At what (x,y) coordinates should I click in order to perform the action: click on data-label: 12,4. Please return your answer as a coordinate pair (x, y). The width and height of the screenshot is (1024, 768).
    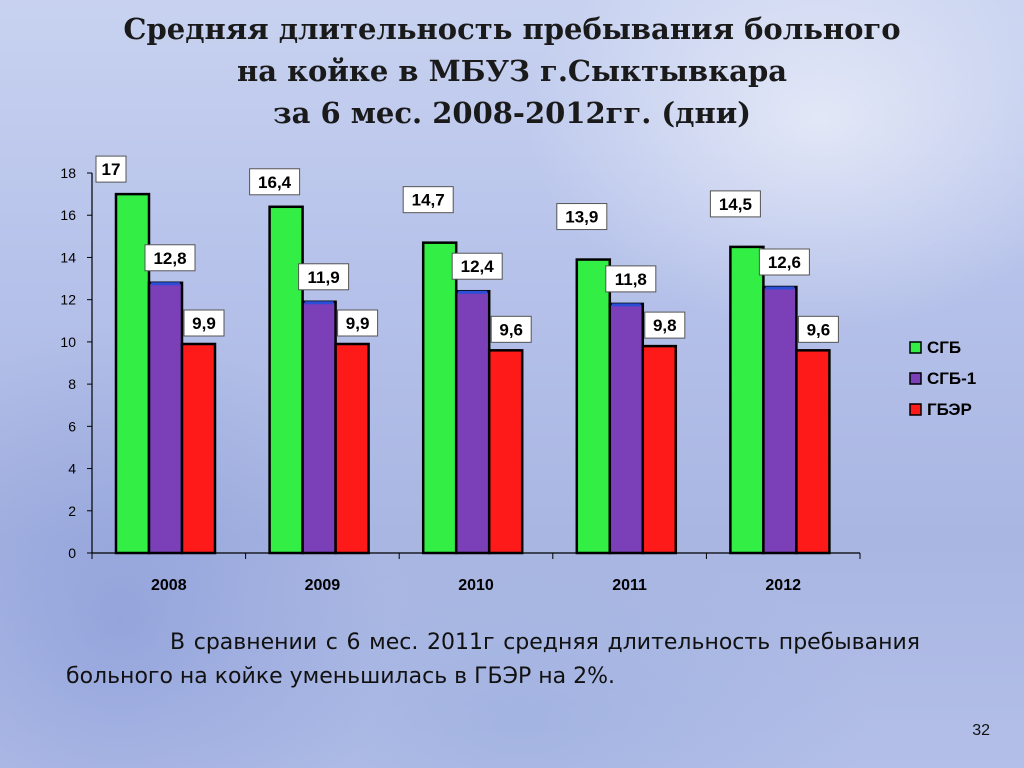
    Looking at the image, I should click on (478, 266).